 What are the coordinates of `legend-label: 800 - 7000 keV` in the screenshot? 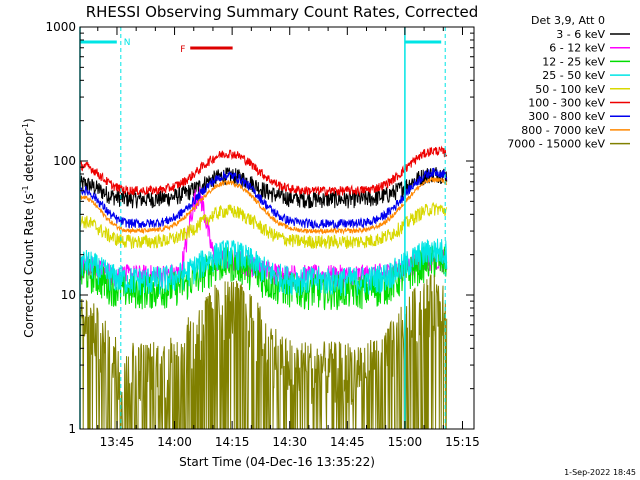 It's located at (563, 130).